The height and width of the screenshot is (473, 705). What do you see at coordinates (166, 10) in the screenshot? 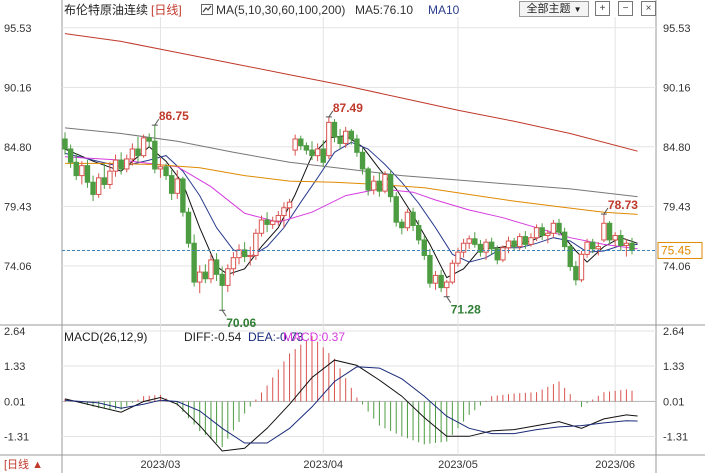
I see `period-selector: [日线]` at bounding box center [166, 10].